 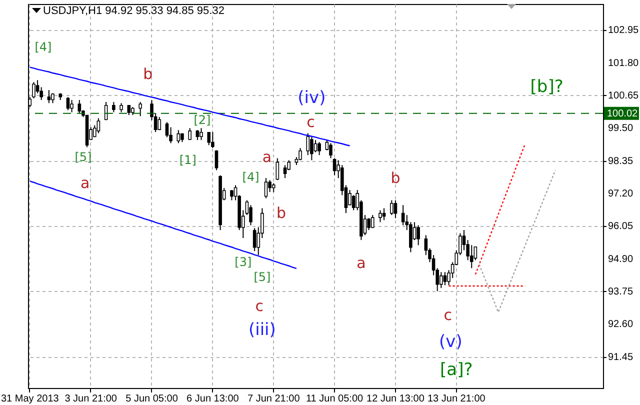 What do you see at coordinates (621, 226) in the screenshot?
I see `y-tick-label: 96.05` at bounding box center [621, 226].